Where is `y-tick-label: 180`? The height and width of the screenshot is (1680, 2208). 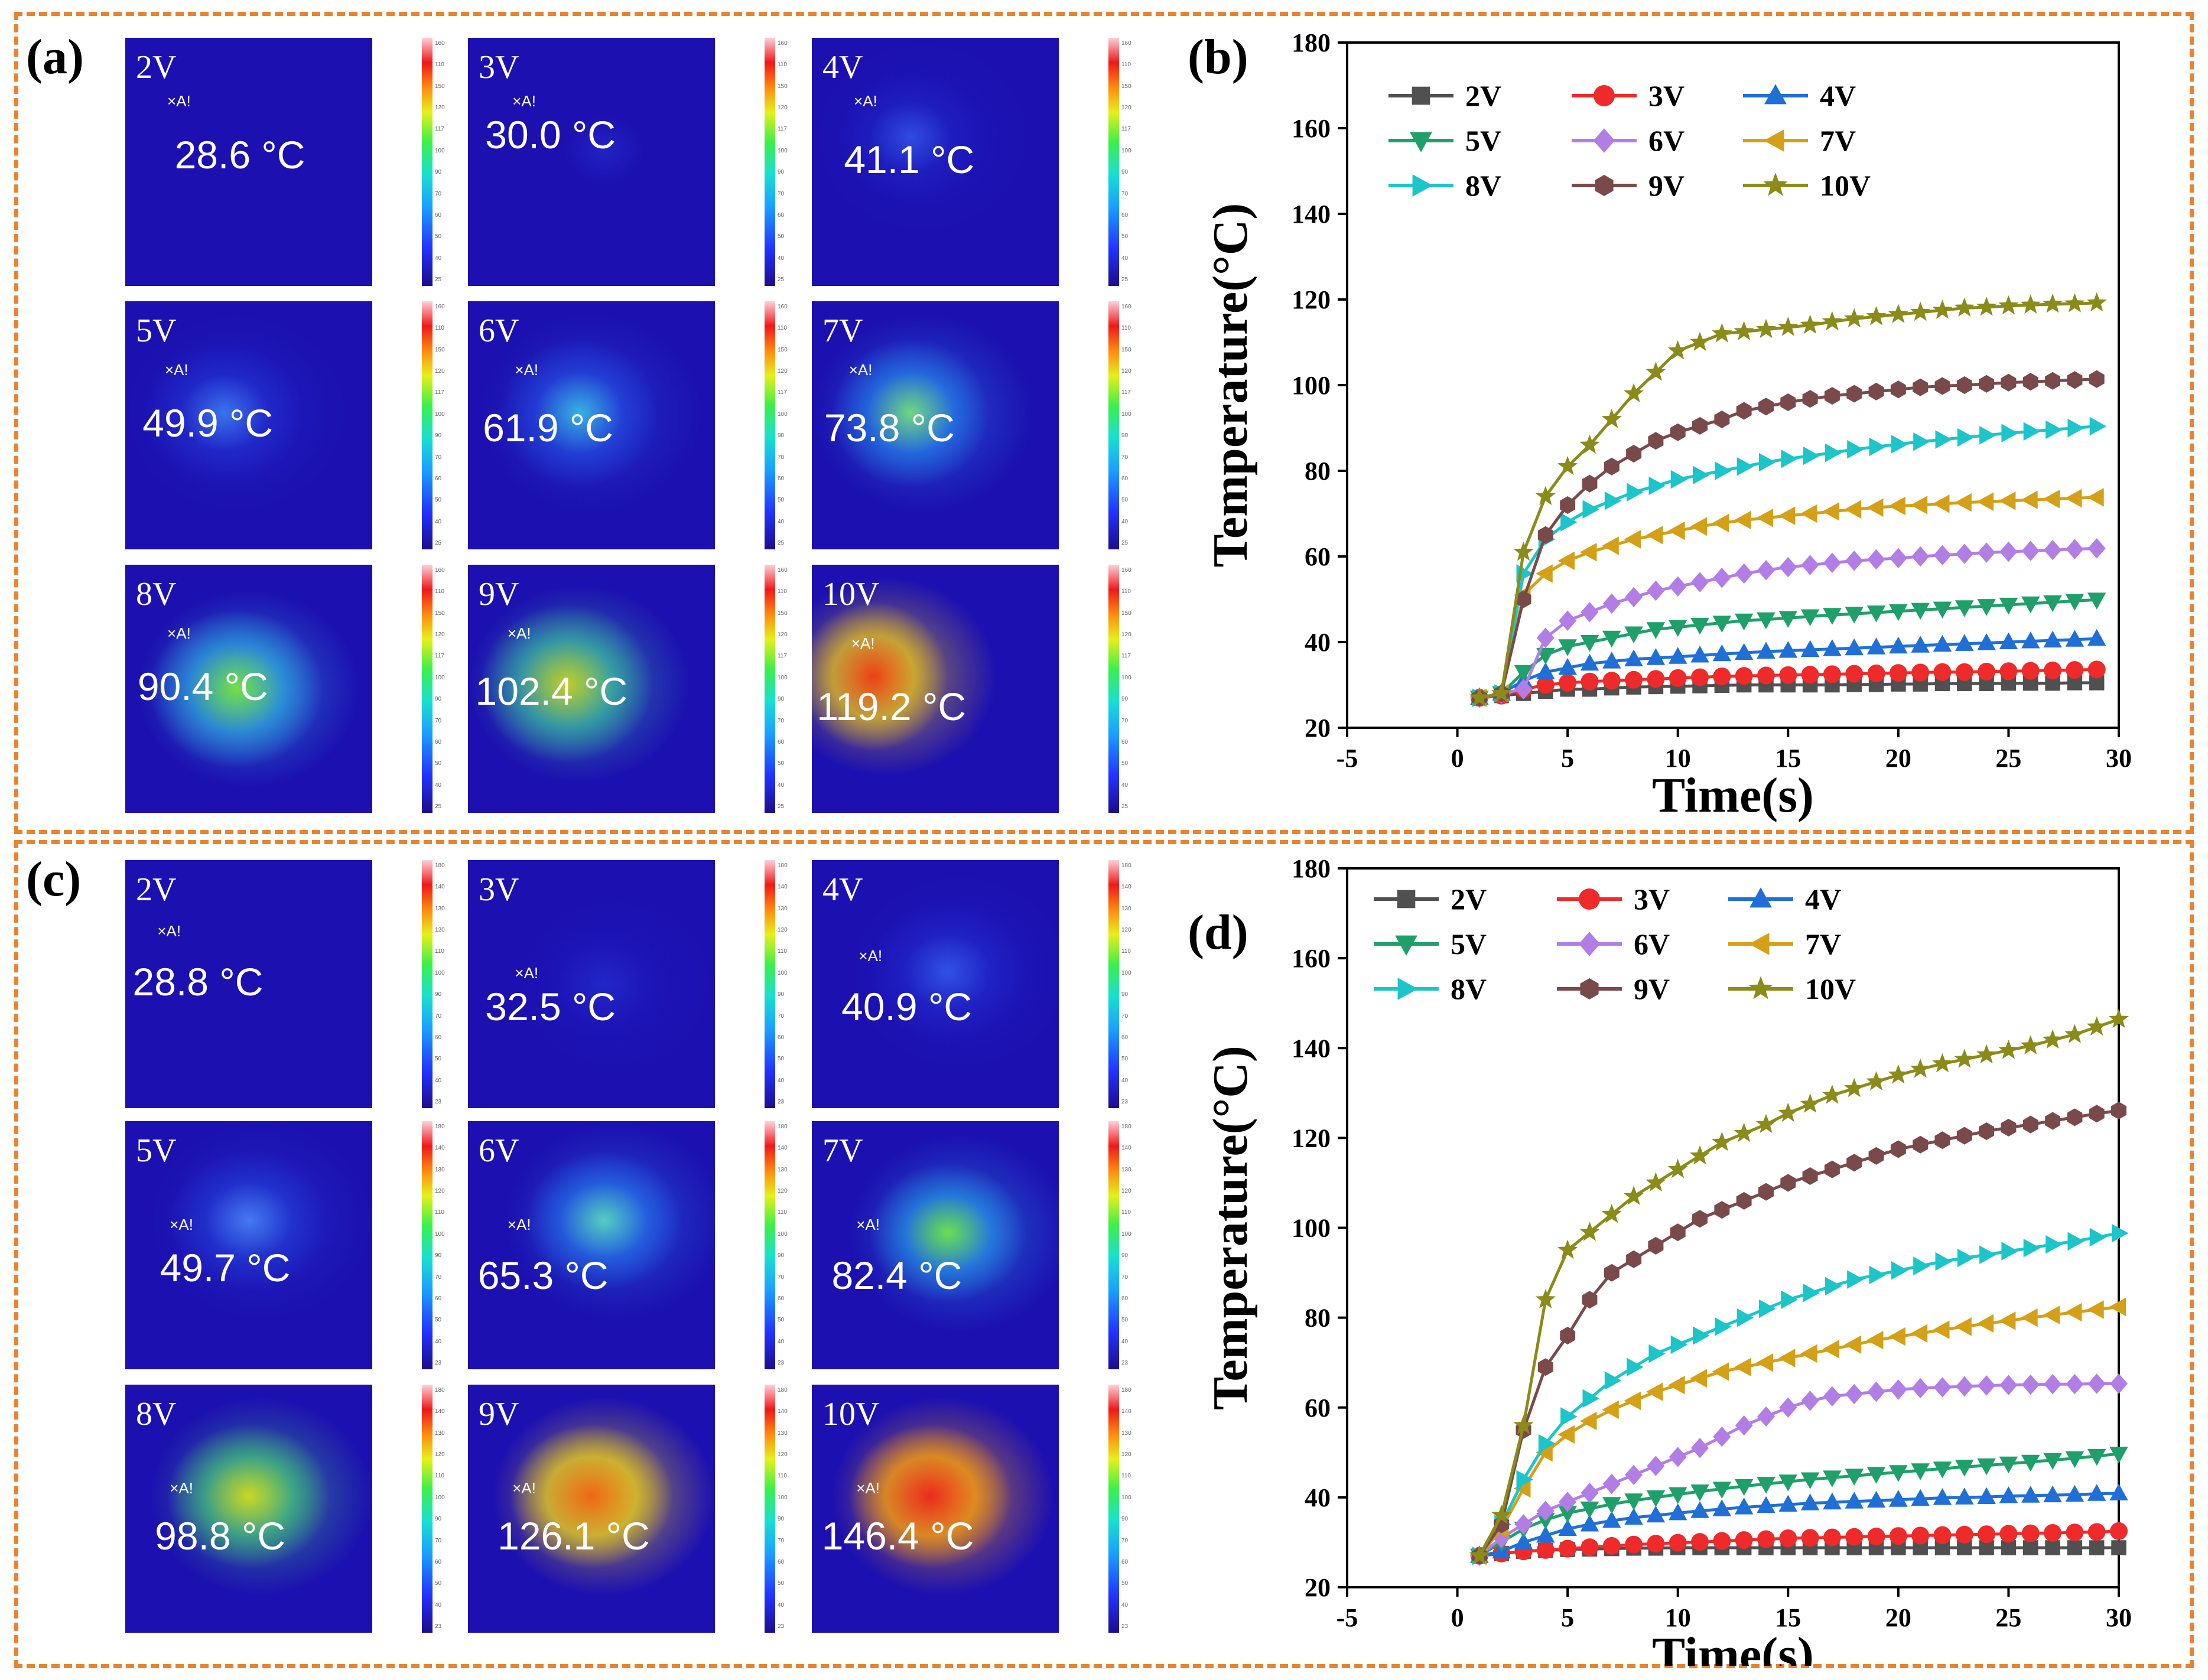 y-tick-label: 180 is located at coordinates (1312, 868).